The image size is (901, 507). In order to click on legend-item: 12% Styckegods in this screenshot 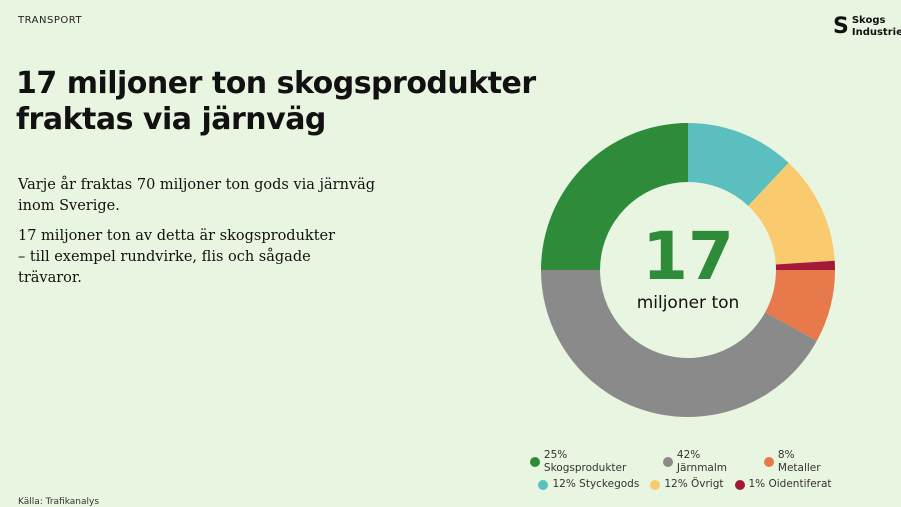, I will do `click(588, 484)`.